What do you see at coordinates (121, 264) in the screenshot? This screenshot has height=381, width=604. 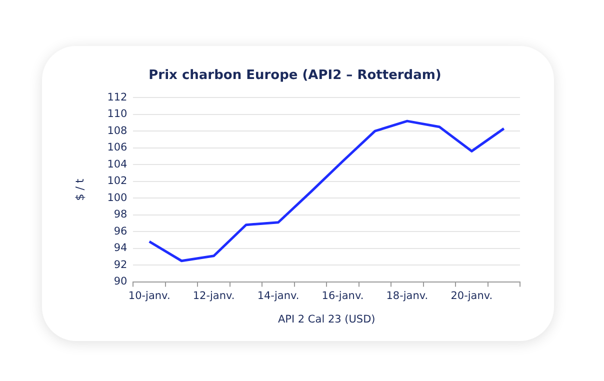 I see `y-tick-label: 92` at bounding box center [121, 264].